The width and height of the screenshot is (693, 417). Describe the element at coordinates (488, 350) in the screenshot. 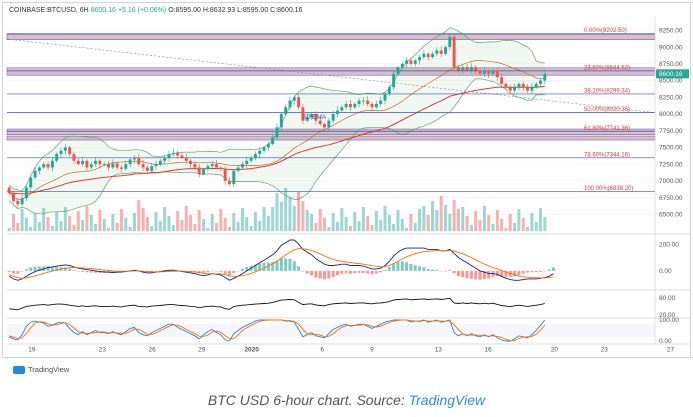

I see `time-tick-label: 16` at that location.